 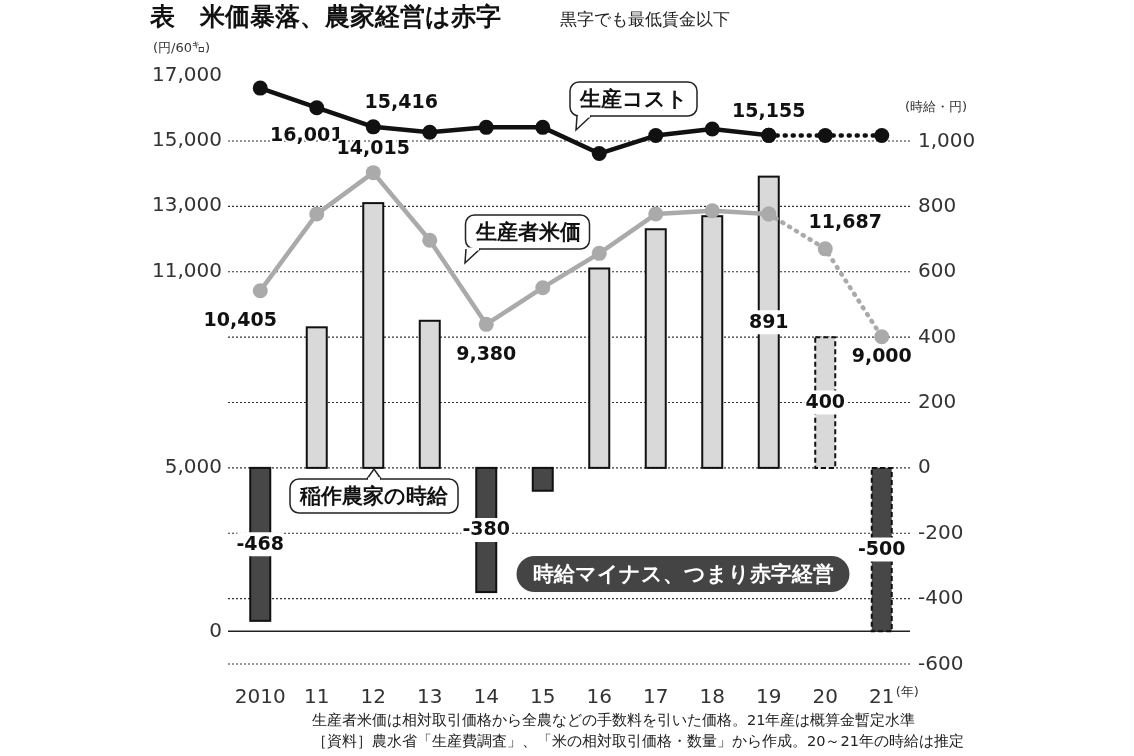 I want to click on y-axis-title: (円/60㌔), so click(x=182, y=47).